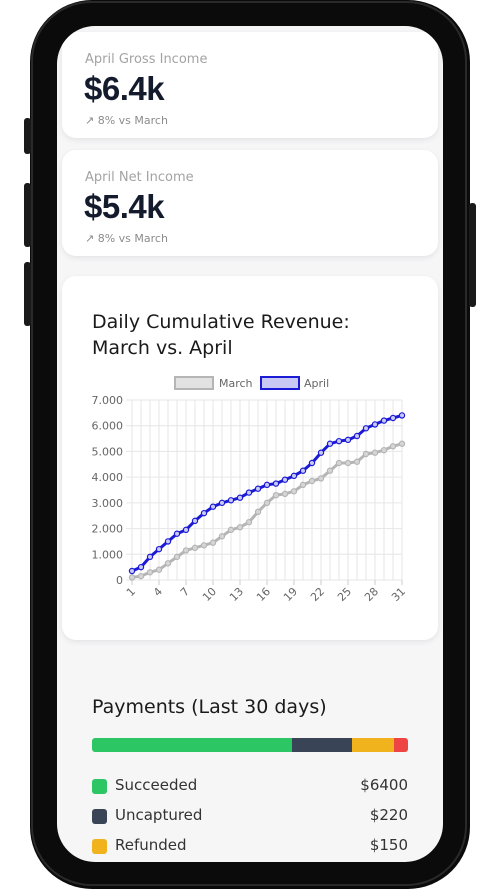 The image size is (500, 889). What do you see at coordinates (388, 815) in the screenshot?
I see `uncaptured-amount: $220` at bounding box center [388, 815].